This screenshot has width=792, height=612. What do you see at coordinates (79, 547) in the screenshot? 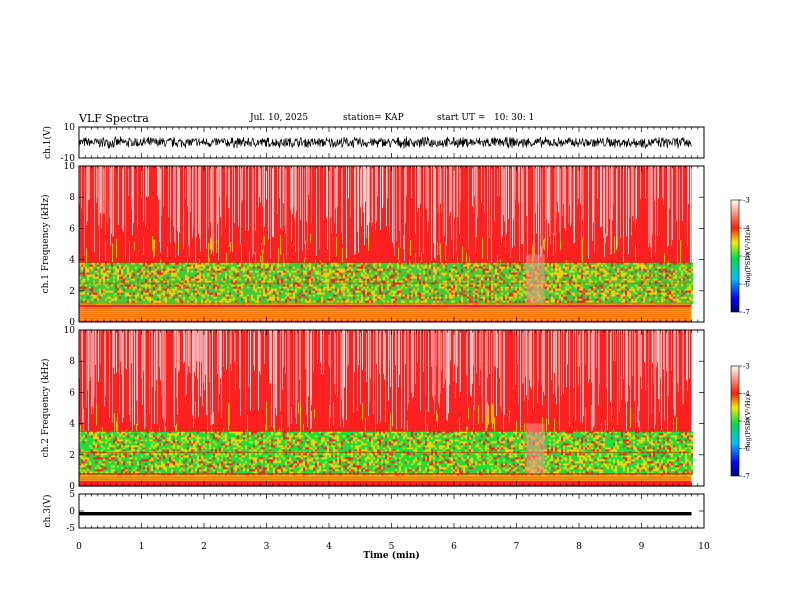
I see `x-tick-label: 0` at bounding box center [79, 547].